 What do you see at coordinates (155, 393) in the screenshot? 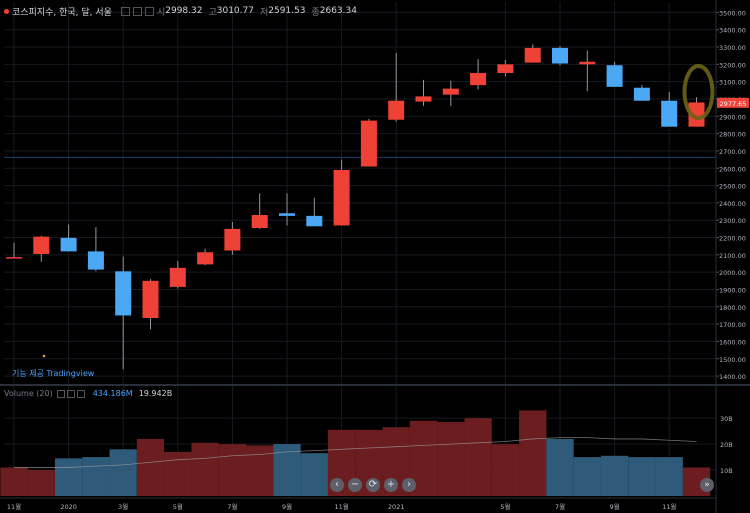
I see `volume-ma-value: 19.942B` at bounding box center [155, 393].